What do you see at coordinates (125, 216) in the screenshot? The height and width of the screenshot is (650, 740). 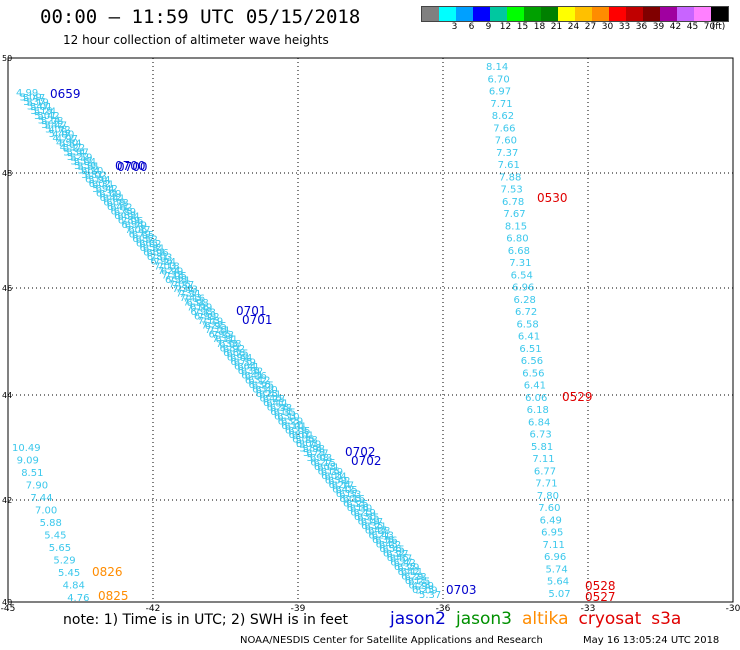 I see `wave-height-value: 6.62` at bounding box center [125, 216].